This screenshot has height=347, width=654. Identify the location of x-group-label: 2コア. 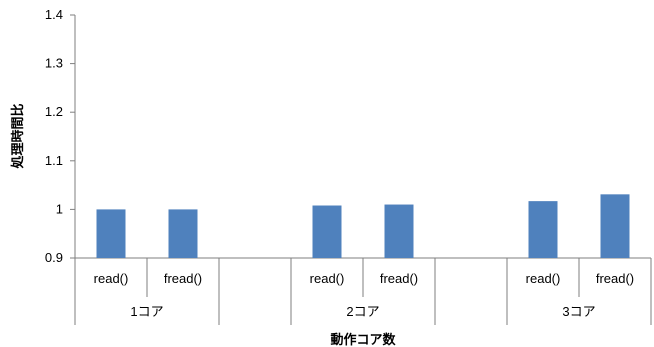
(362, 311).